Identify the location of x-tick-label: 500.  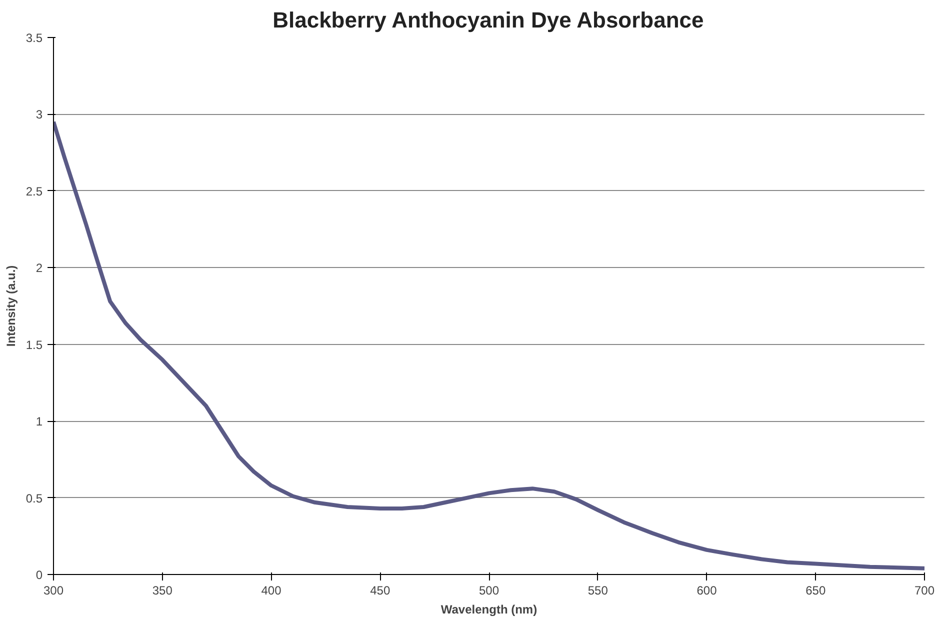
(489, 591).